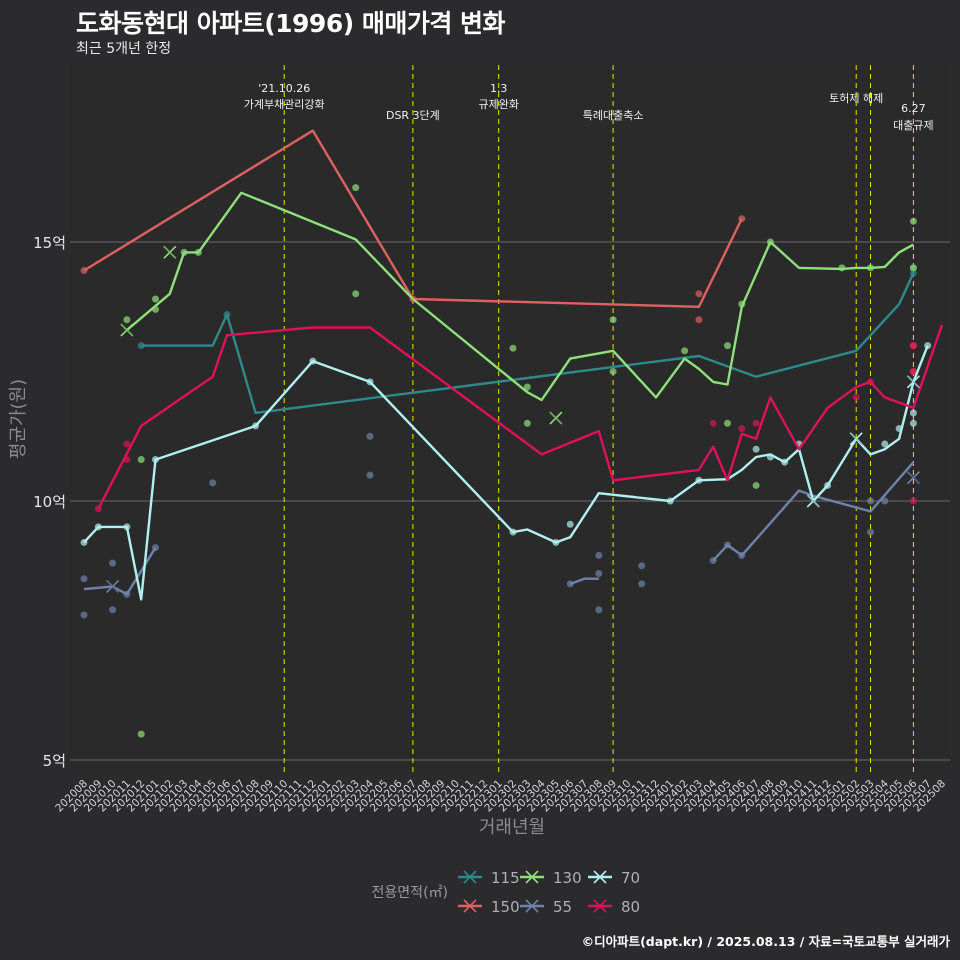  I want to click on legend-label: 130, so click(567, 878).